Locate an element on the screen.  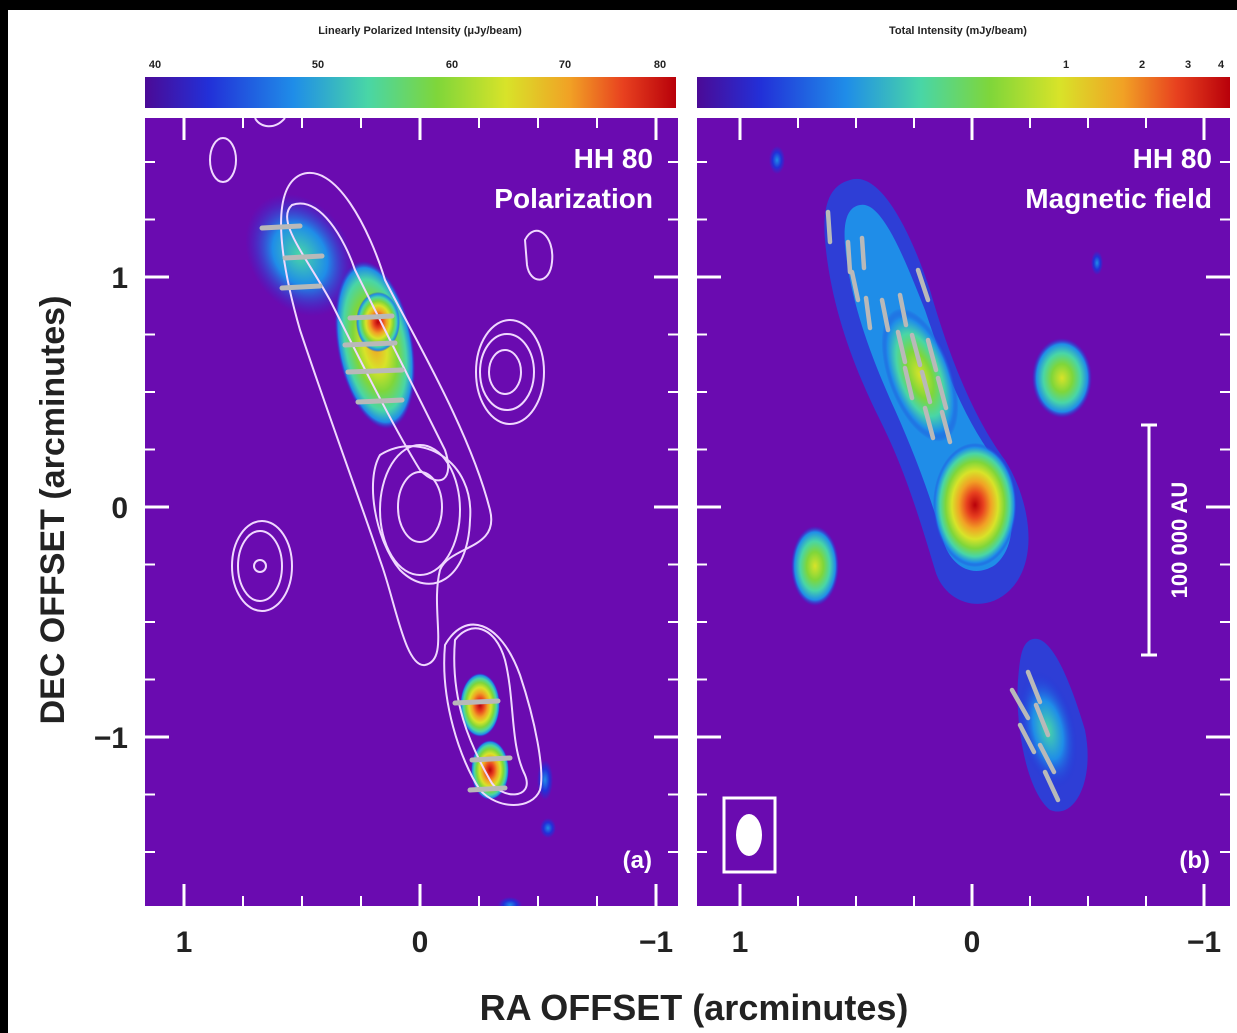
colorbar-b-tick-label: 4 is located at coordinates (1221, 65).